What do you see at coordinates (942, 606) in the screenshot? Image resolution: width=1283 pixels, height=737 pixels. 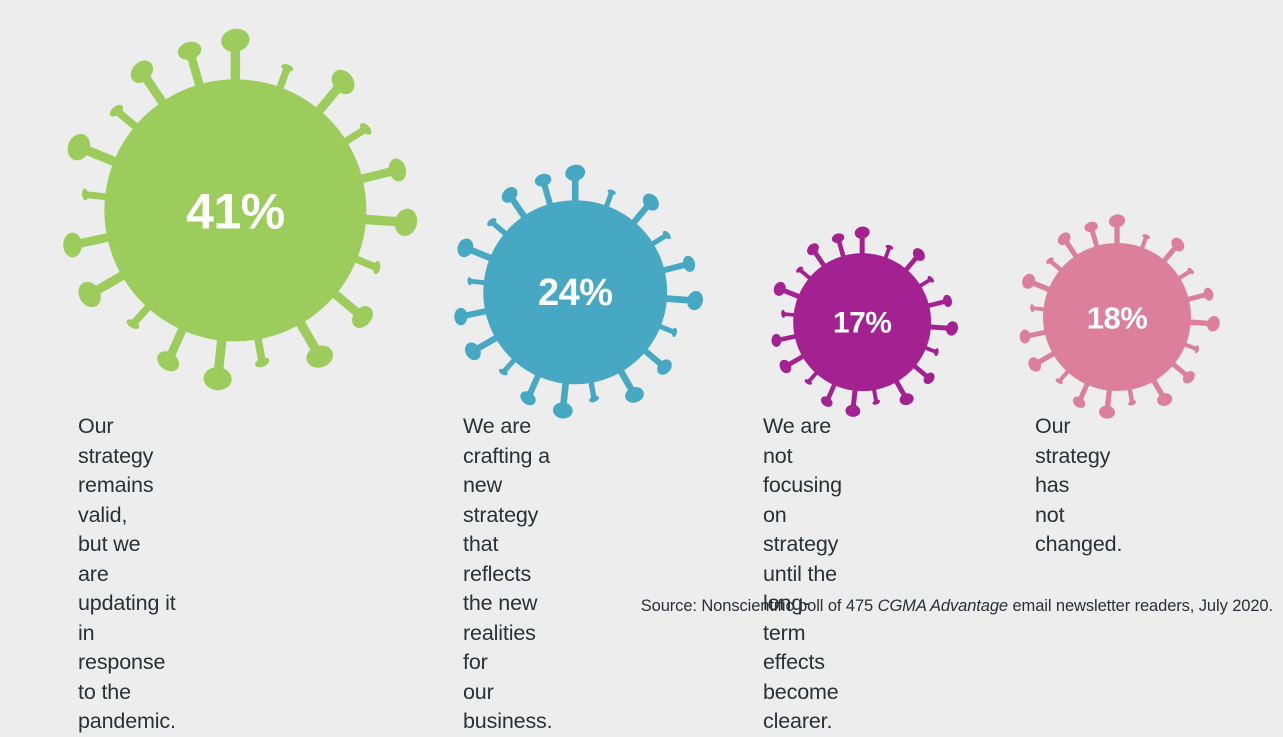 I see `source-publication: CGMA Advantage` at bounding box center [942, 606].